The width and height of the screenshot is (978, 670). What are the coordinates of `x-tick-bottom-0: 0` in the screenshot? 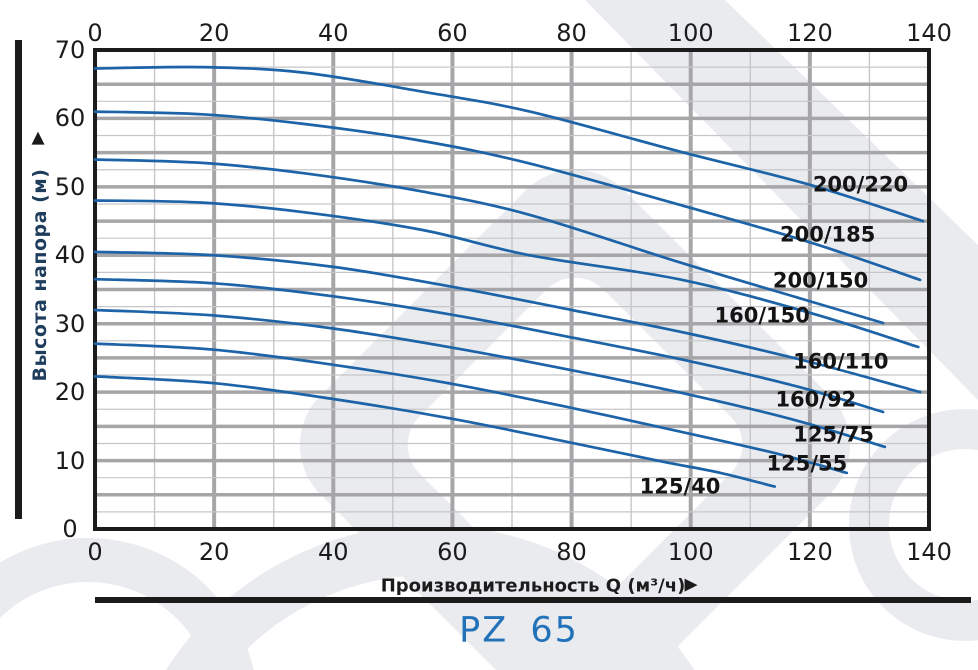 It's located at (95, 552).